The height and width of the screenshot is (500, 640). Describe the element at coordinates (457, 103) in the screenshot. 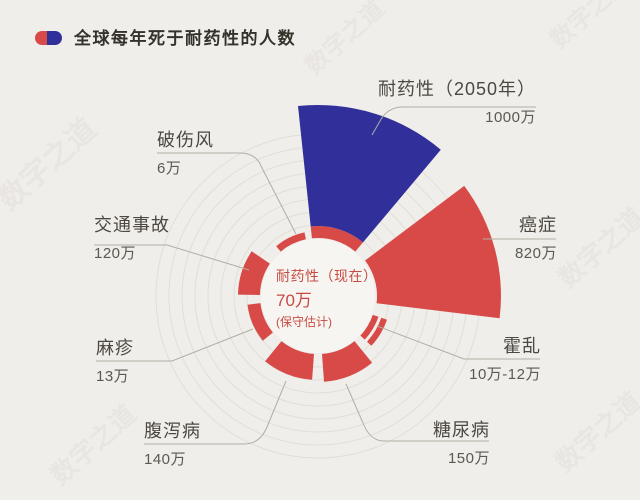

I see `label-resistance-2050: 耐药性（2050年） 1000万` at that location.